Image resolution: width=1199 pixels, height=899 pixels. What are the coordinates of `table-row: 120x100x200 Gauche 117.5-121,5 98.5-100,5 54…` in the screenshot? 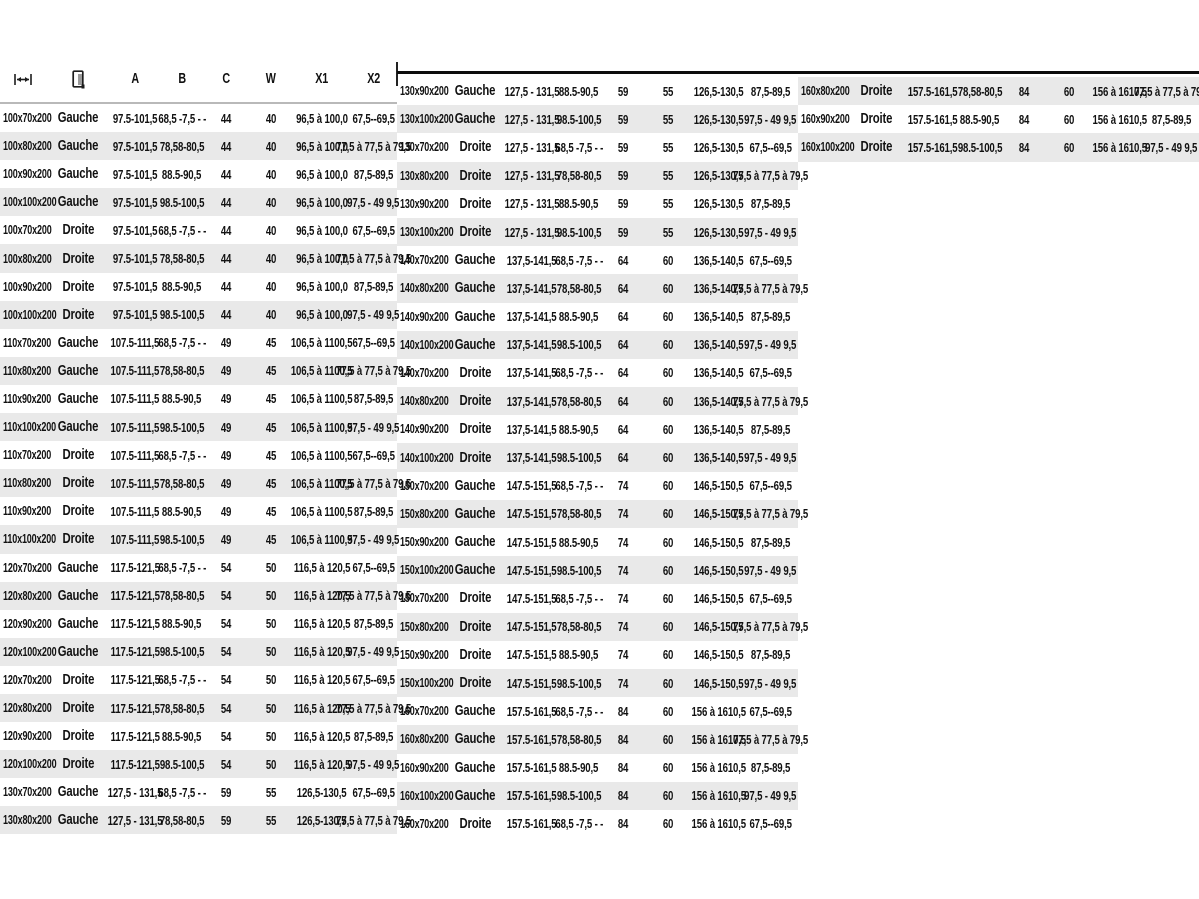 It's located at (200, 651).